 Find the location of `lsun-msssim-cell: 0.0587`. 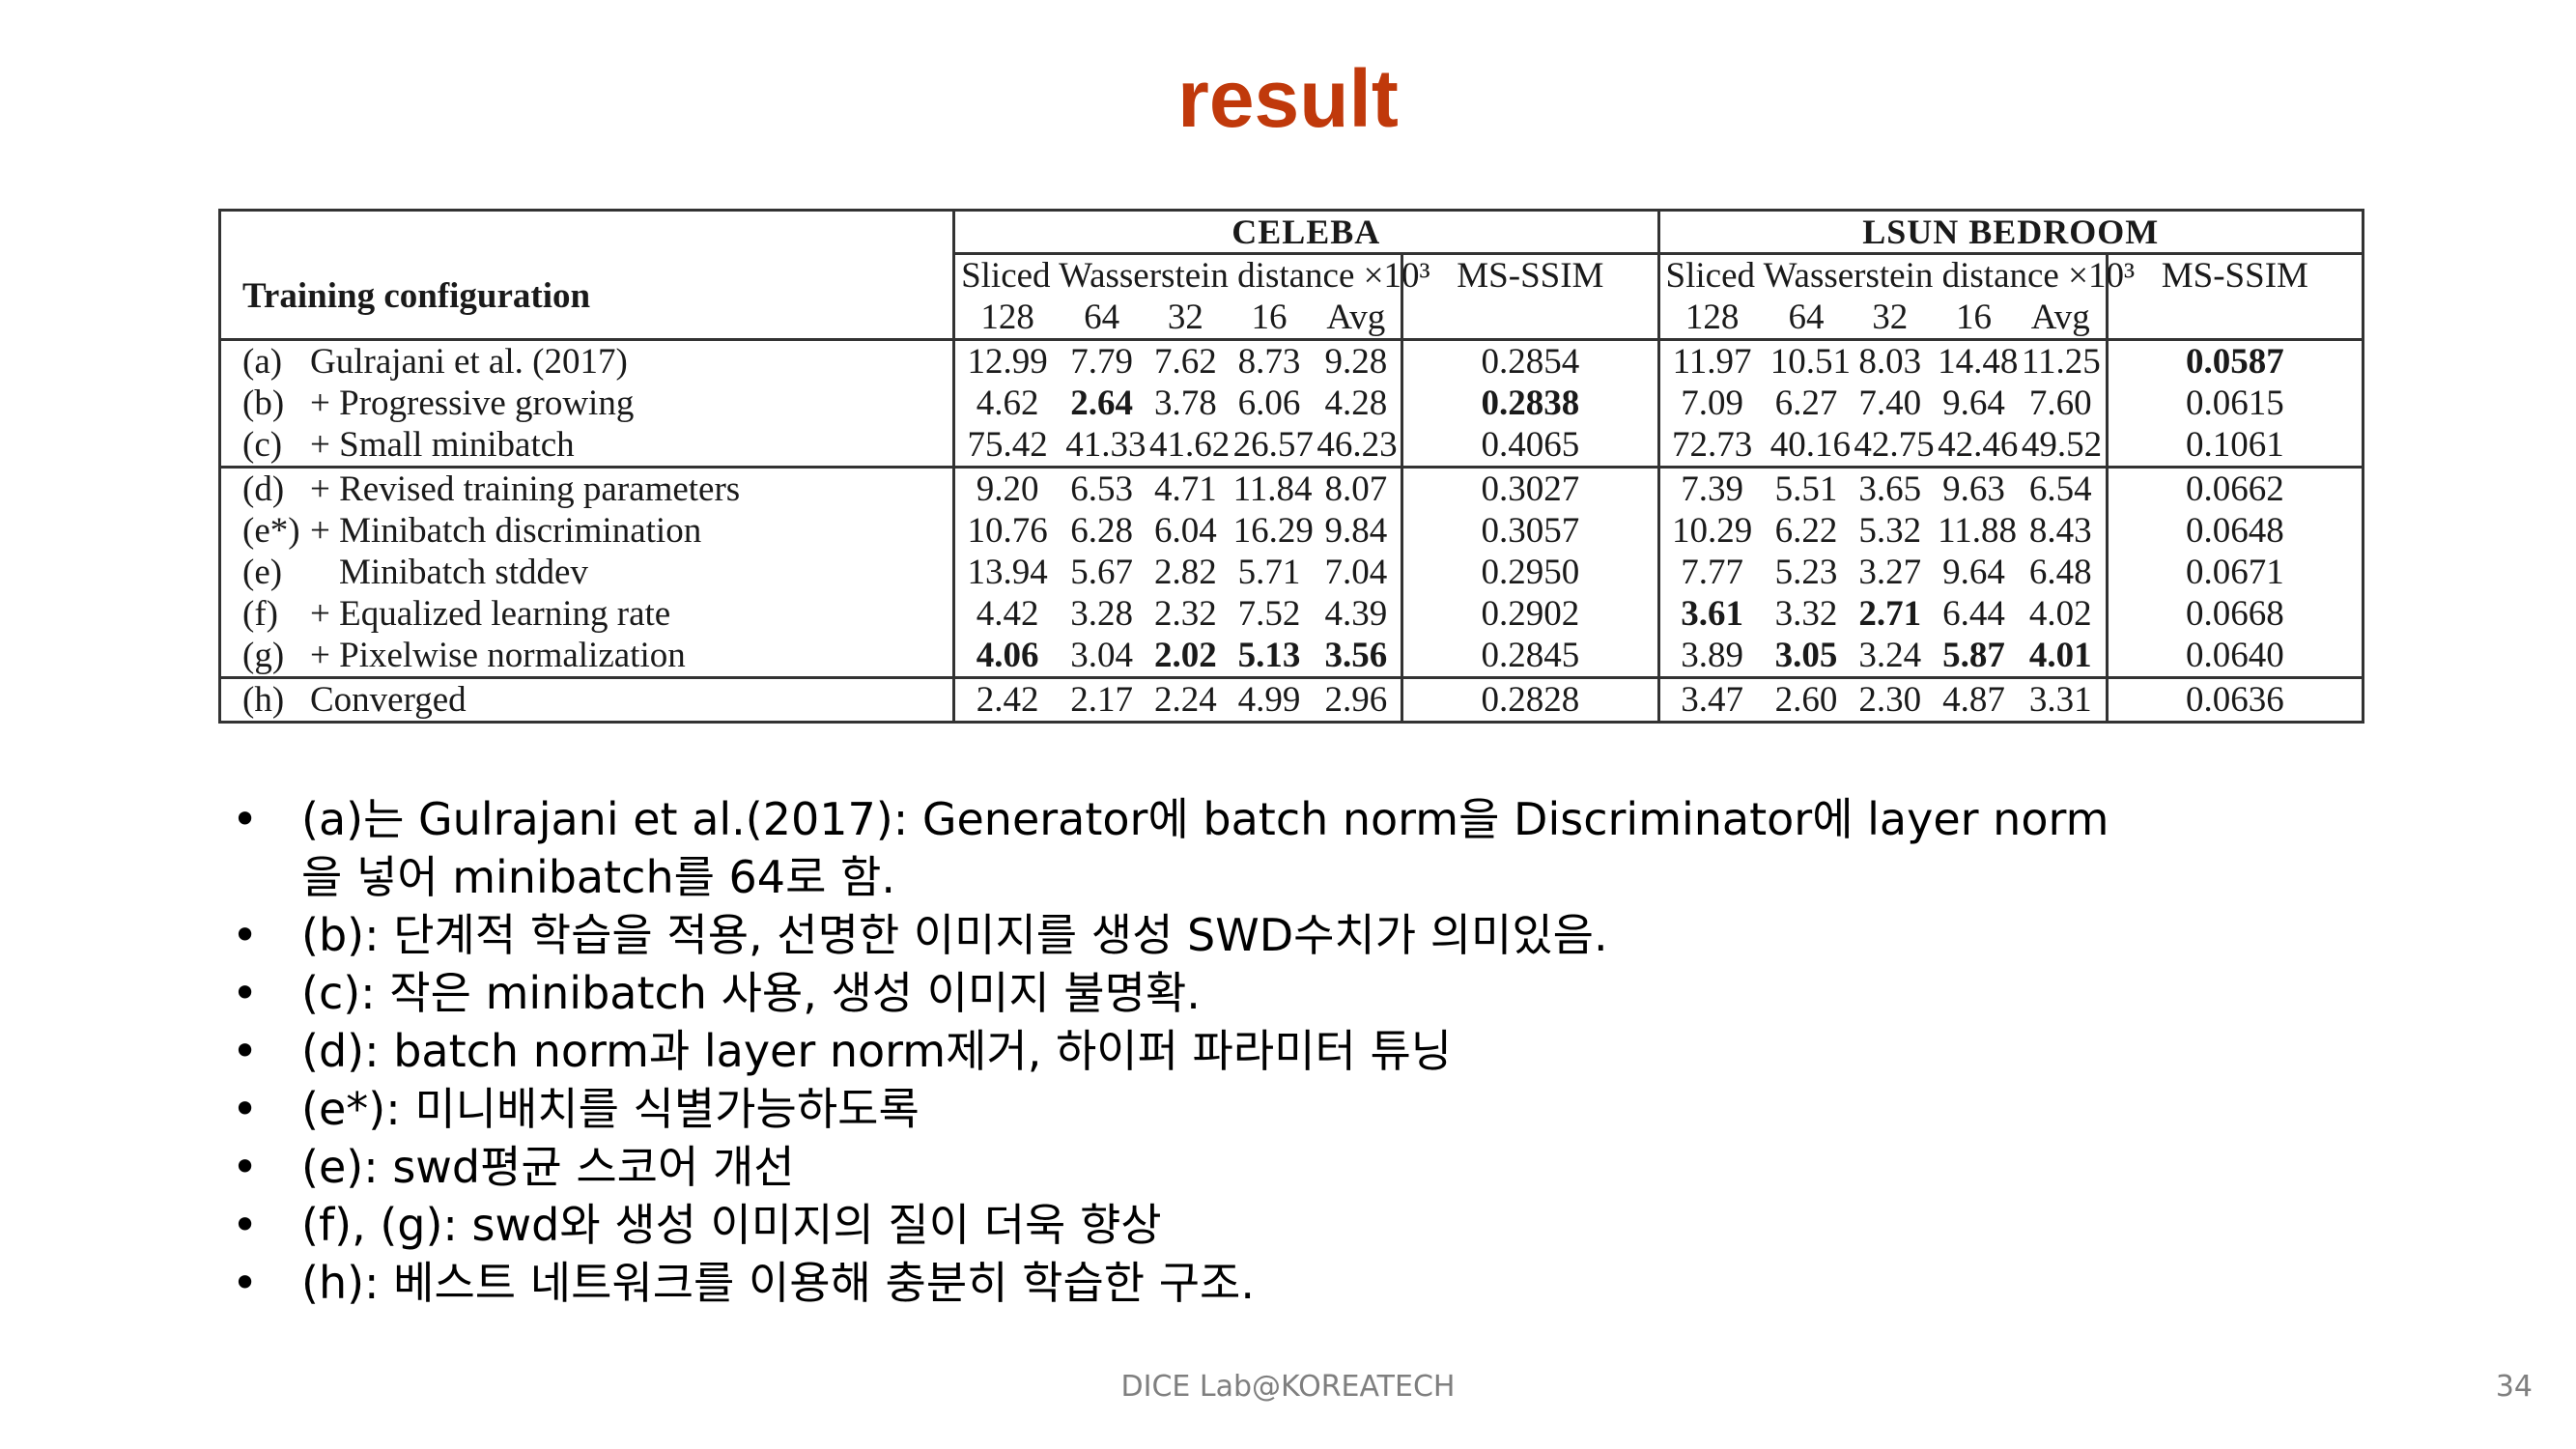

lsun-msssim-cell: 0.0587 is located at coordinates (2235, 360).